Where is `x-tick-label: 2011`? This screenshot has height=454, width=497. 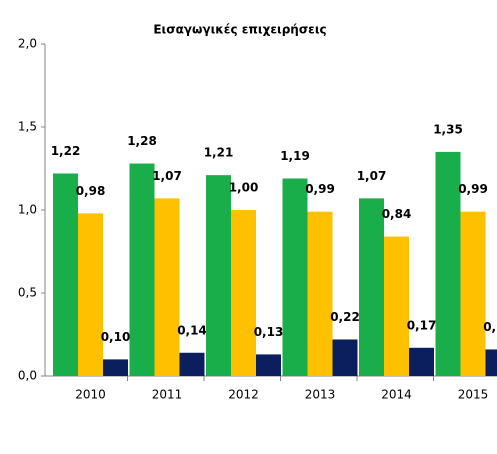
x-tick-label: 2011 is located at coordinates (167, 395).